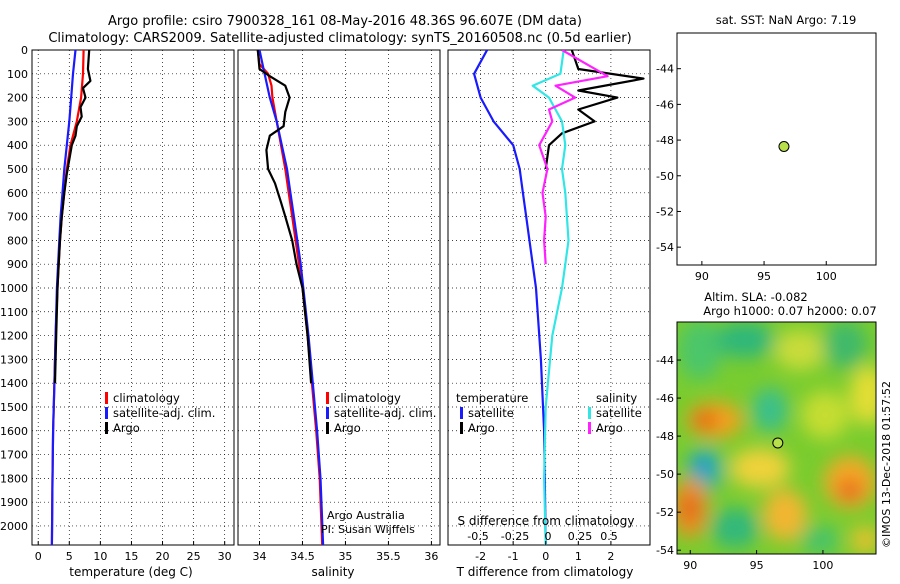 The image size is (900, 584). I want to click on temperature-series-argo, so click(72, 217).